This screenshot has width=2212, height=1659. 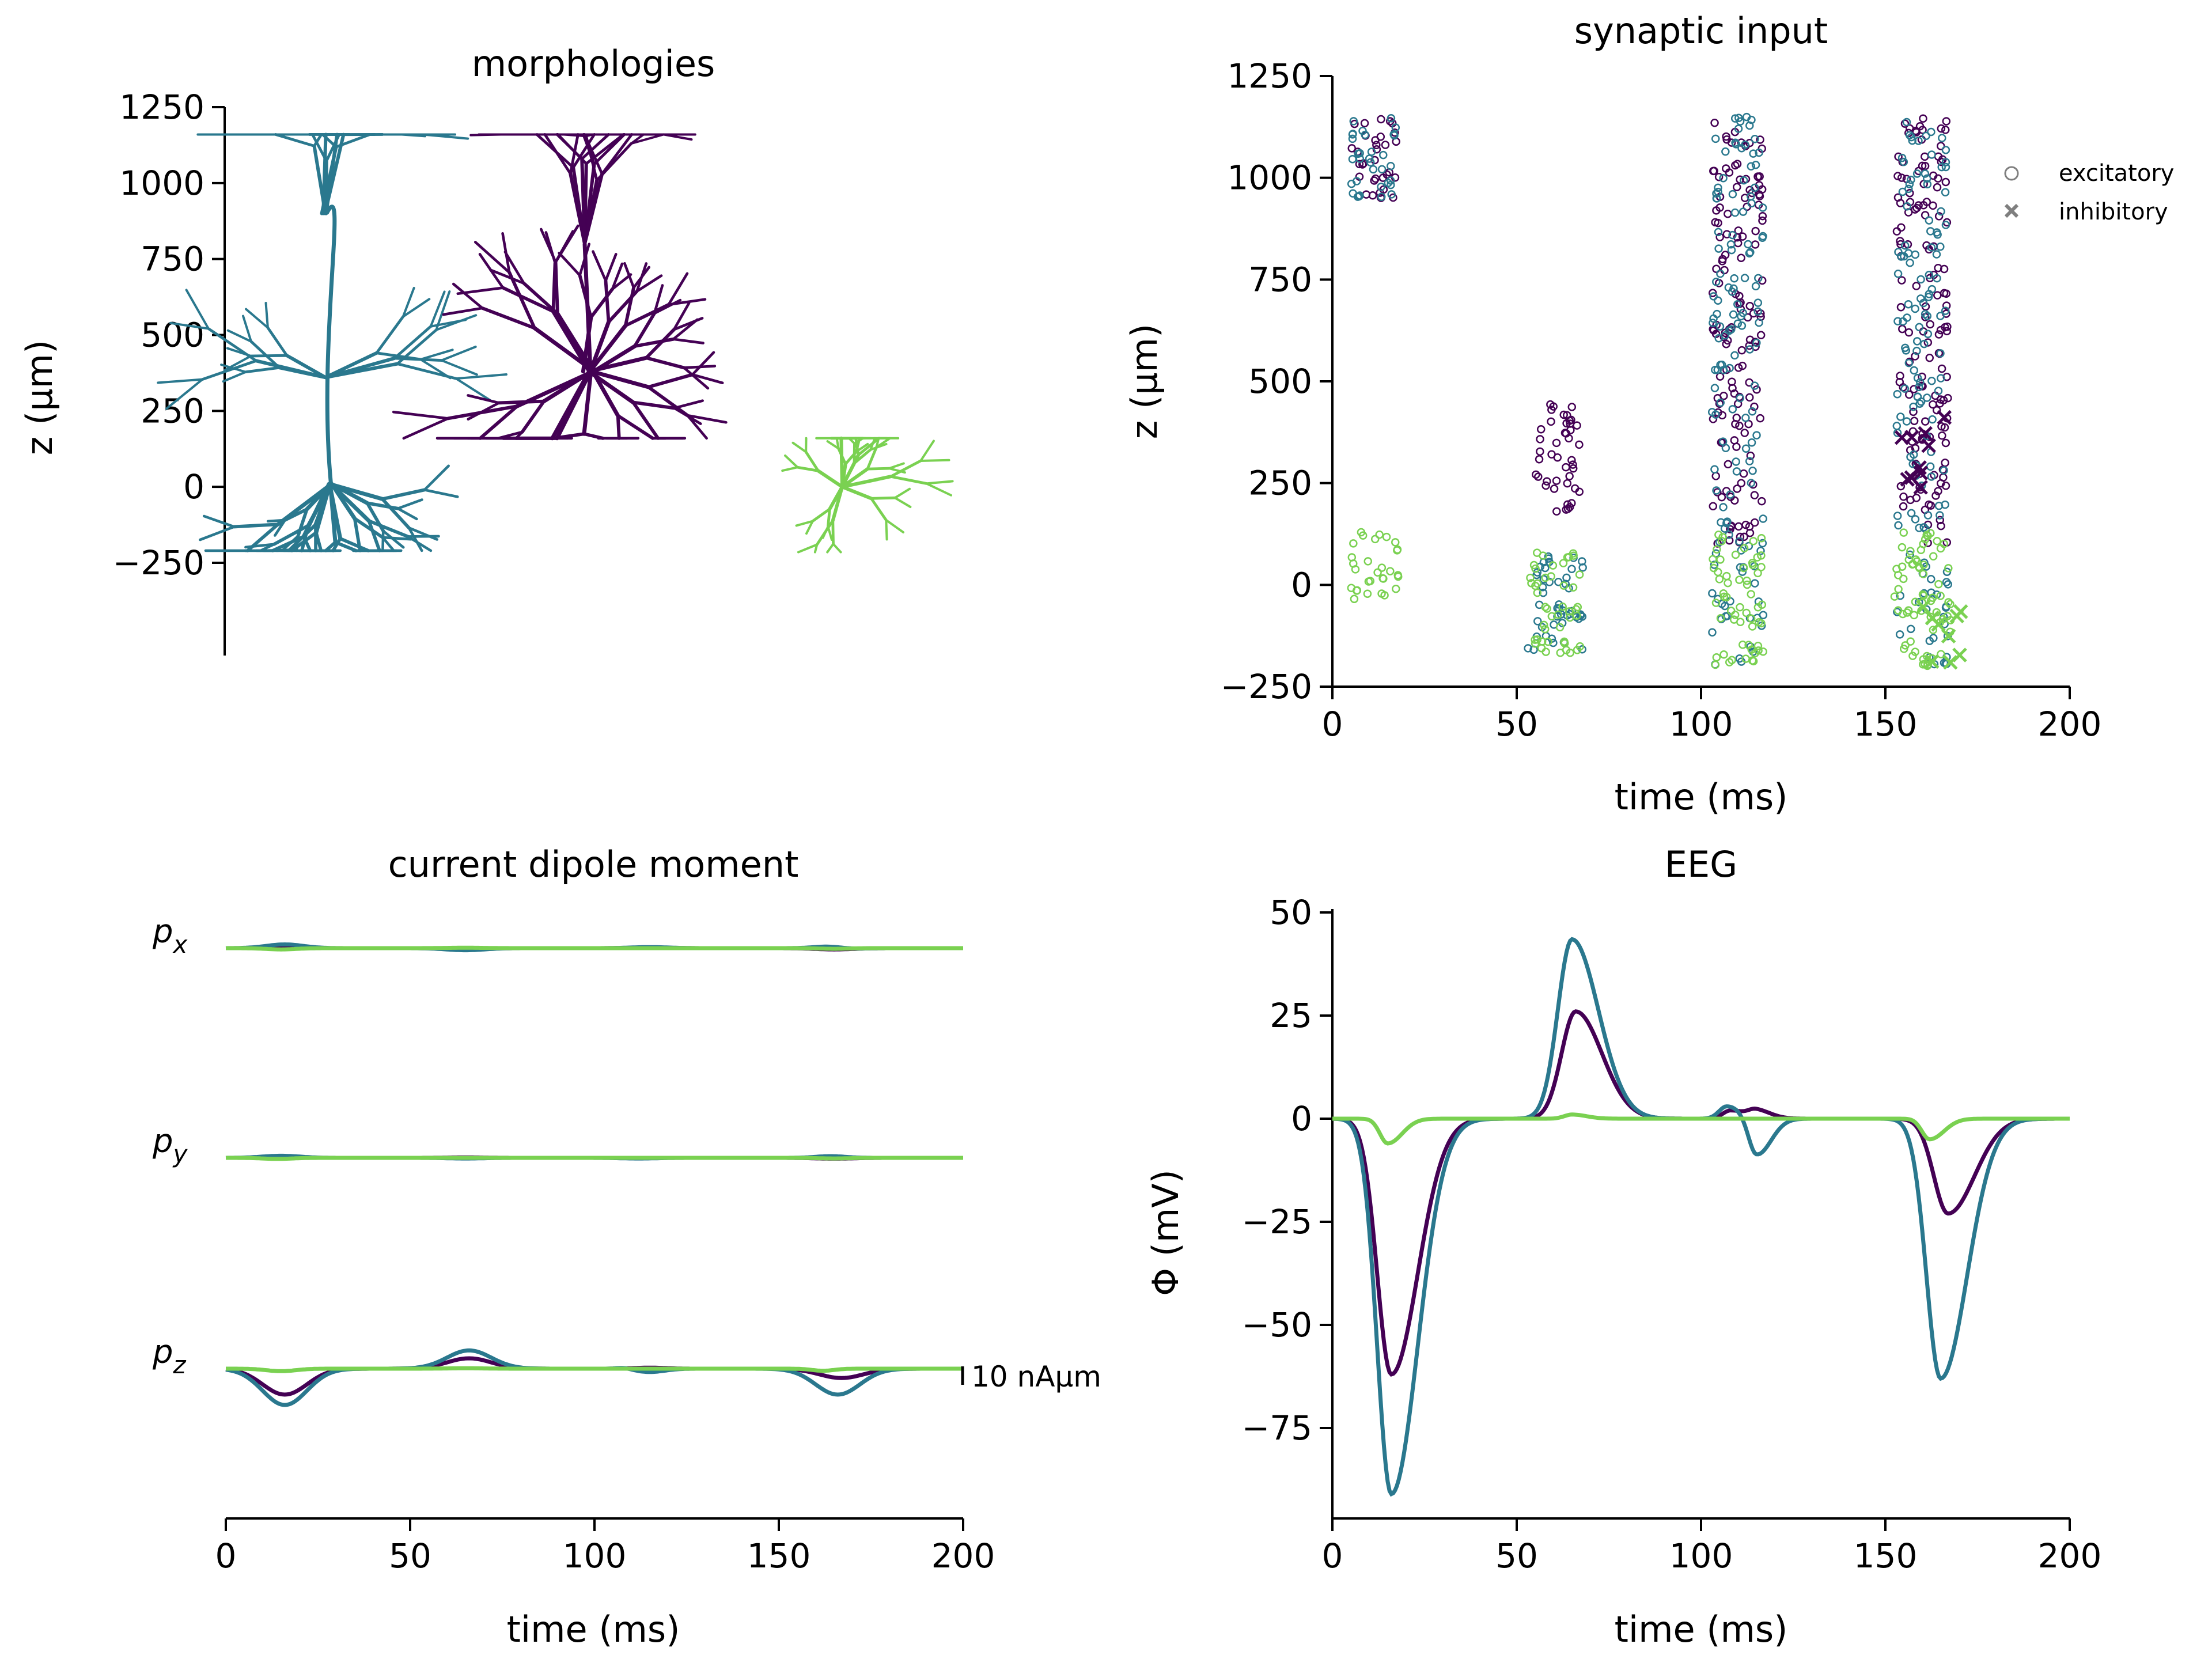 I want to click on morphologies-y-tick-label: 1000, so click(x=161, y=183).